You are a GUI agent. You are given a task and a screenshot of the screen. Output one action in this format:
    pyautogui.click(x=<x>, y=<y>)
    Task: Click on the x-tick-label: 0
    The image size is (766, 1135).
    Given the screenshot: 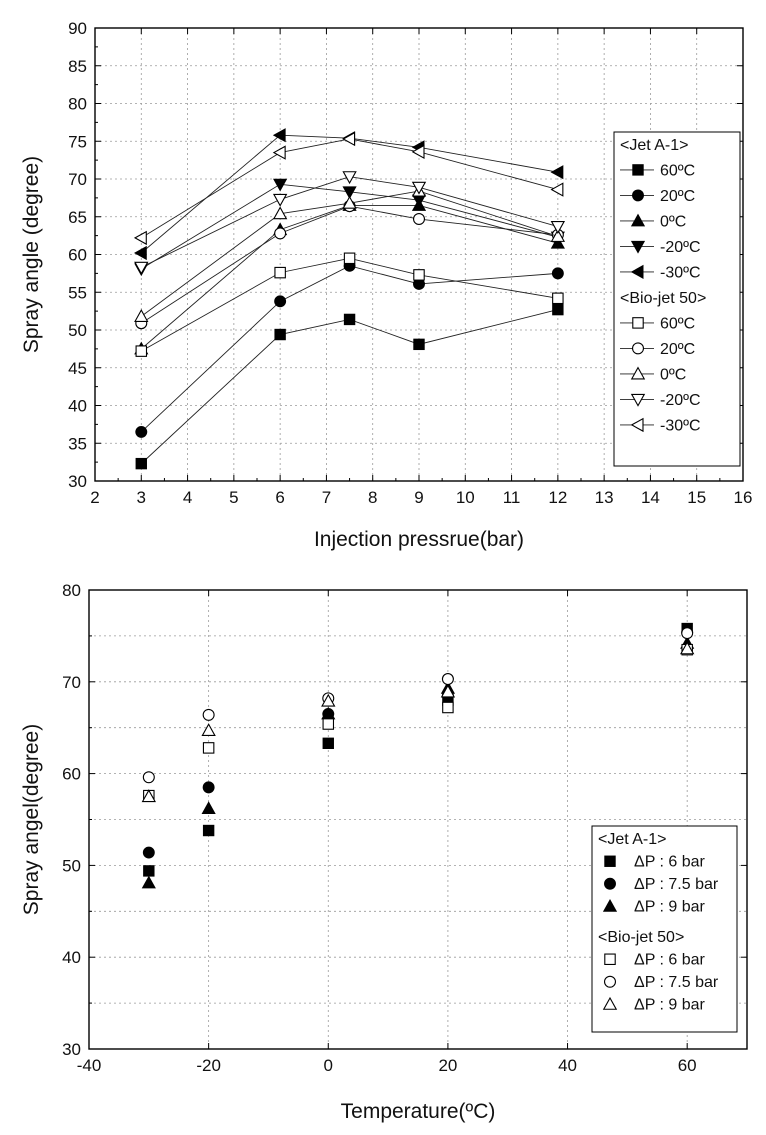 What is the action you would take?
    pyautogui.click(x=328, y=1065)
    